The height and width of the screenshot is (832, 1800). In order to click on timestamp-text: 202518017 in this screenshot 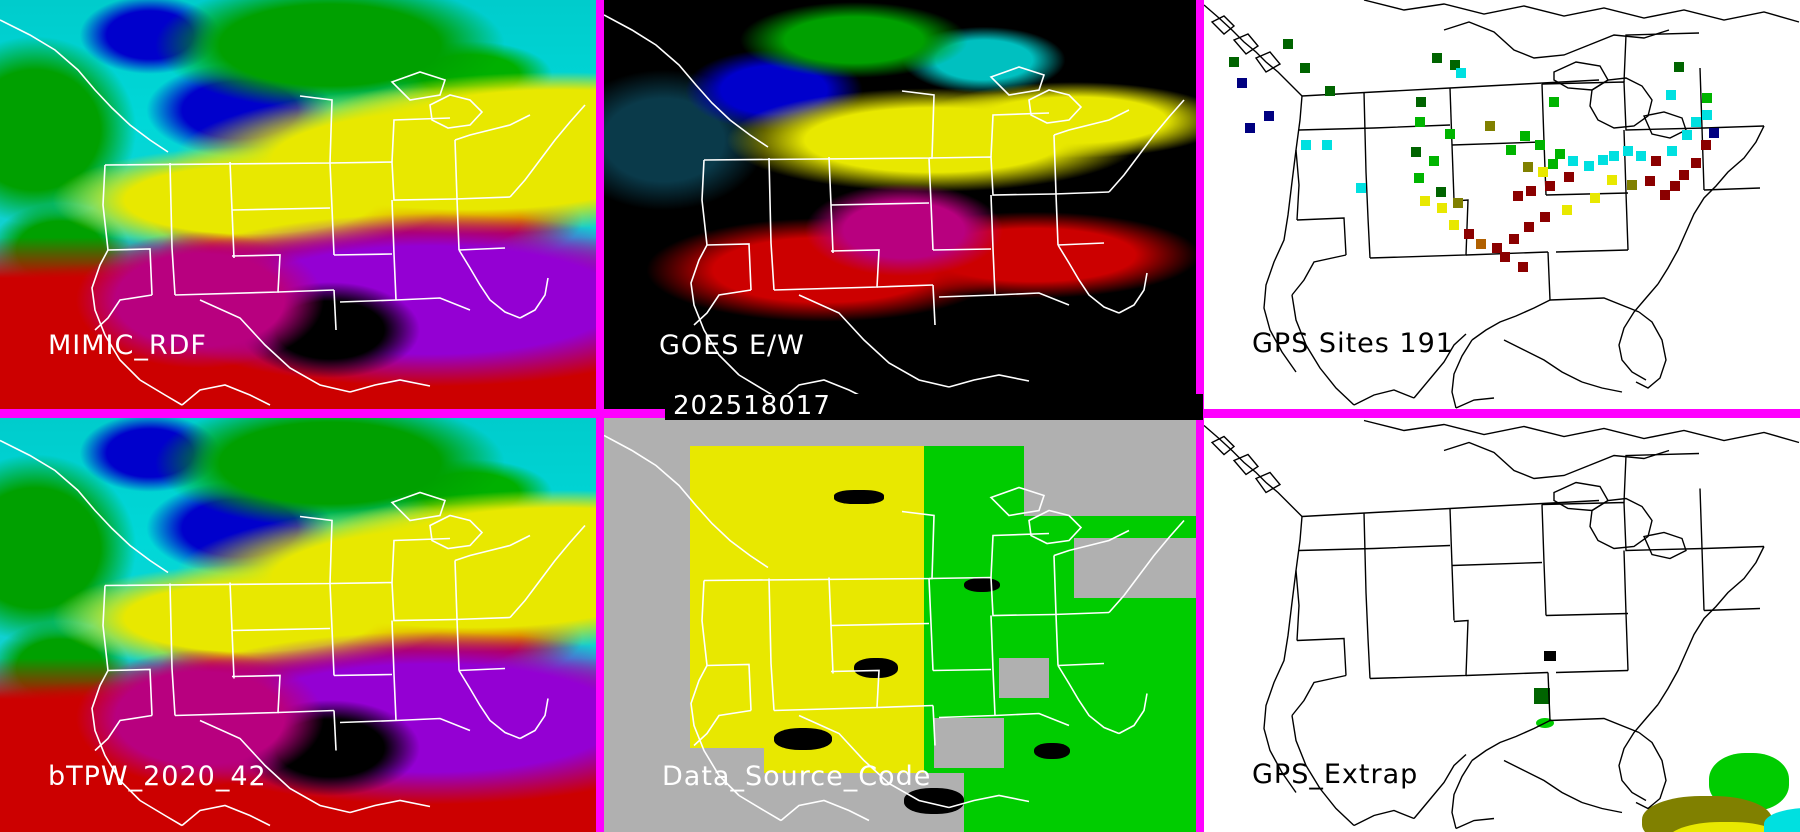, I will do `click(752, 406)`.